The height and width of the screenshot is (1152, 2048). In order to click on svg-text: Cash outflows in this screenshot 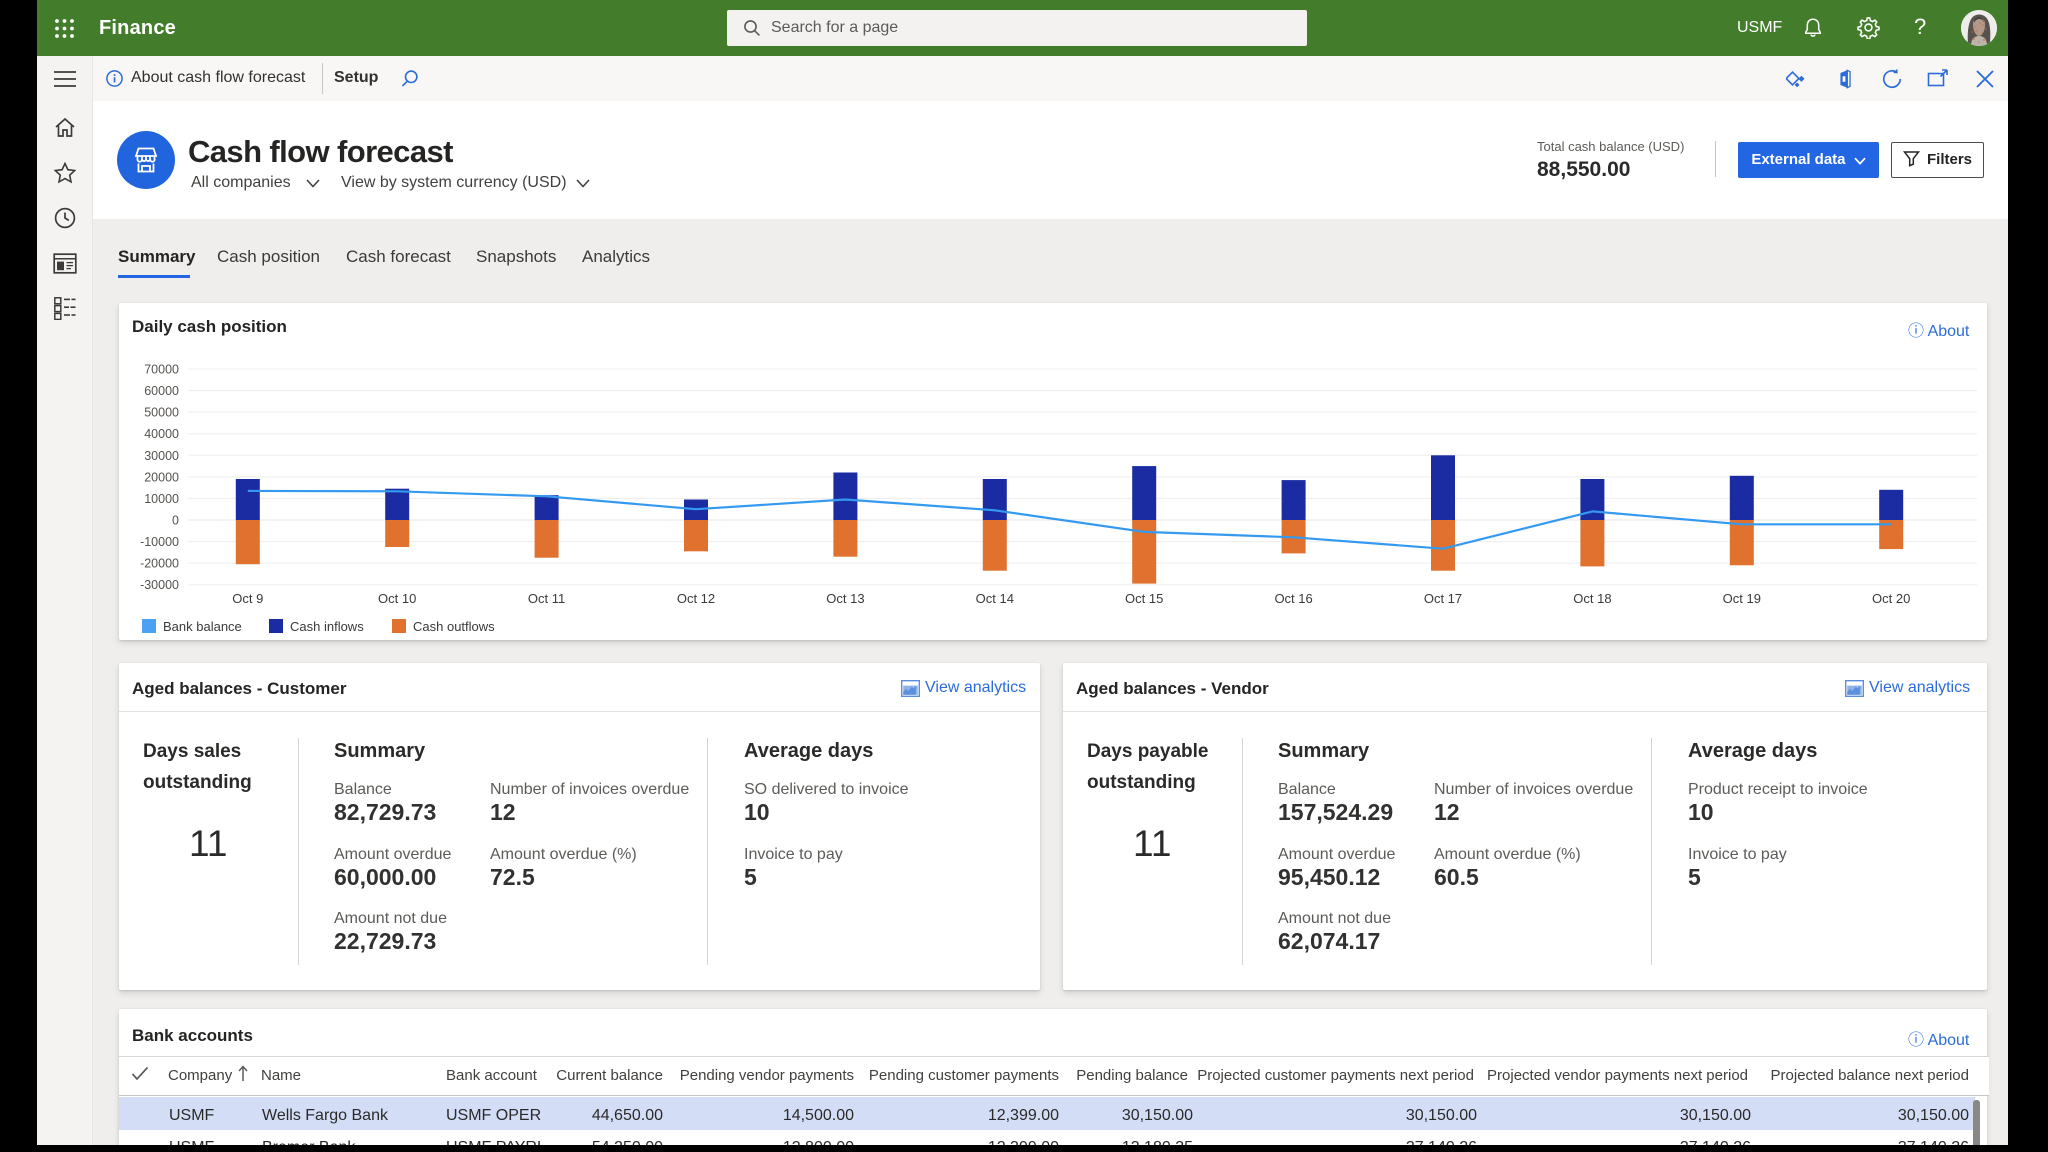, I will do `click(454, 626)`.